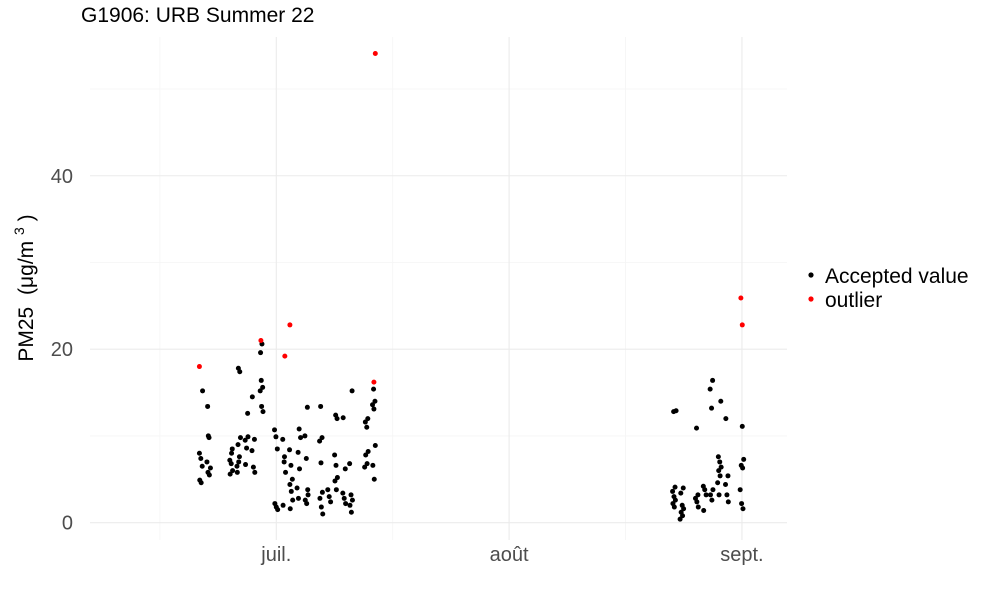 The width and height of the screenshot is (1000, 600). Describe the element at coordinates (26, 268) in the screenshot. I see `y-axis-label-unit: (μg/m` at that location.